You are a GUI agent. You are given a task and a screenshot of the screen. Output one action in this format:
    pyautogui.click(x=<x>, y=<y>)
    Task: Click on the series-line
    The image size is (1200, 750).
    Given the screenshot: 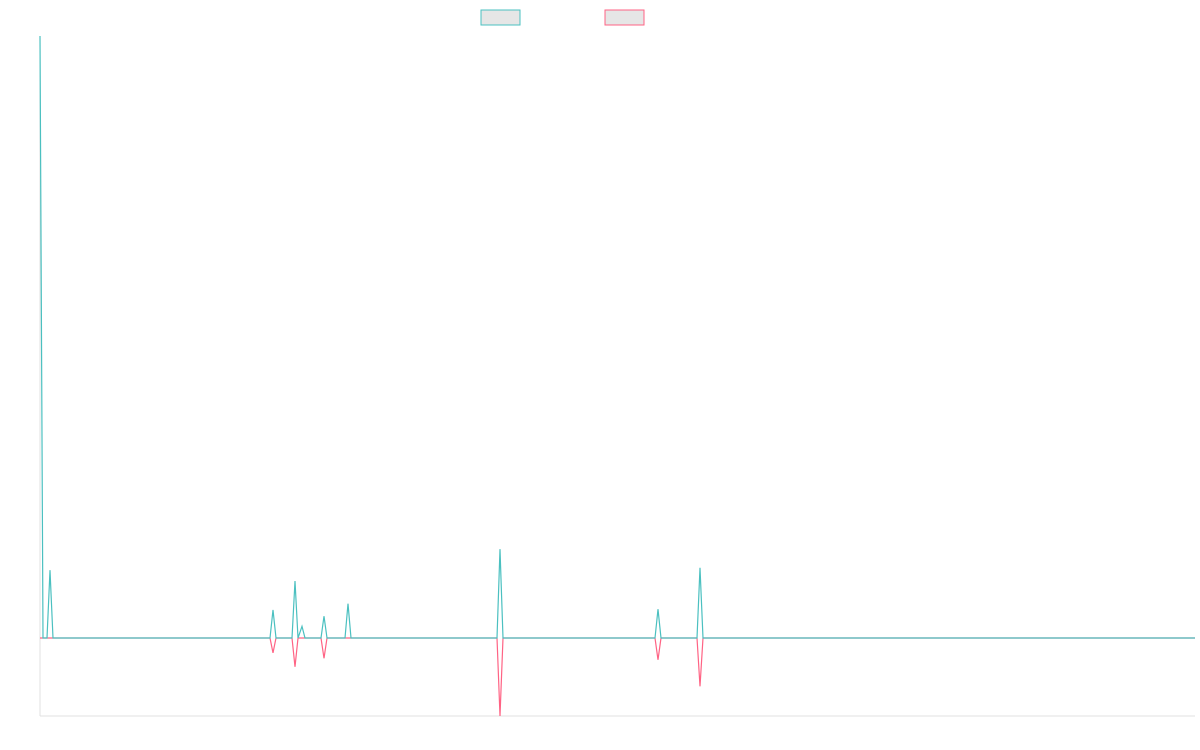 What is the action you would take?
    pyautogui.click(x=617, y=677)
    